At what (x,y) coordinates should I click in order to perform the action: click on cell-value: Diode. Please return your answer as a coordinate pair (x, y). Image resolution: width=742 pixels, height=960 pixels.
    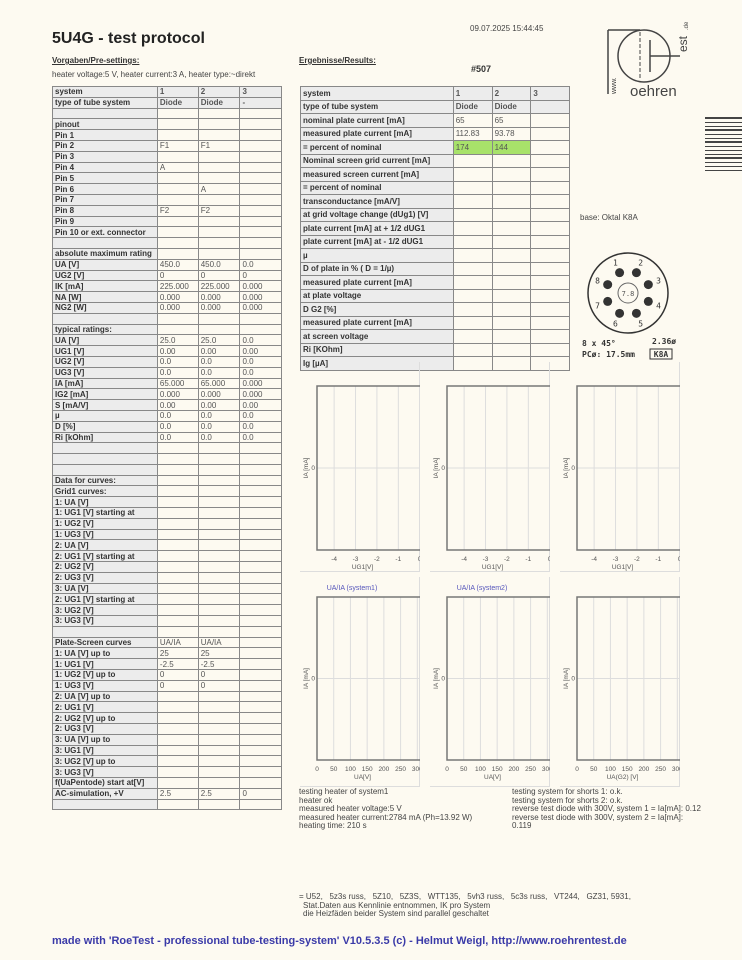
    Looking at the image, I should click on (511, 106).